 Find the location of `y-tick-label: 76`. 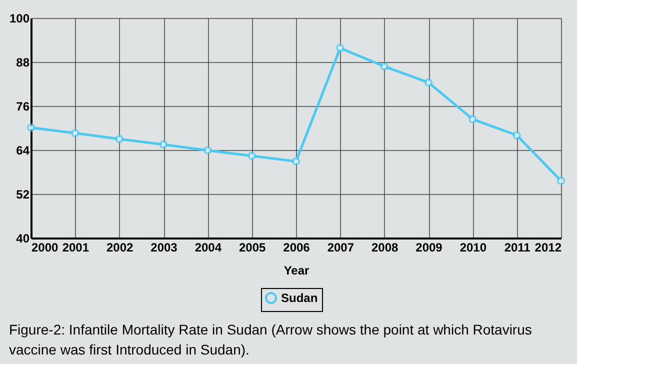

y-tick-label: 76 is located at coordinates (23, 107).